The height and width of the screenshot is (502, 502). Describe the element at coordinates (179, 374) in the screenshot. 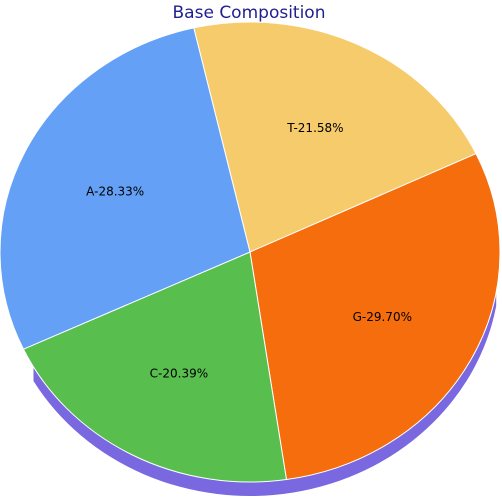

I see `slice-label-c: C-20.39%` at that location.